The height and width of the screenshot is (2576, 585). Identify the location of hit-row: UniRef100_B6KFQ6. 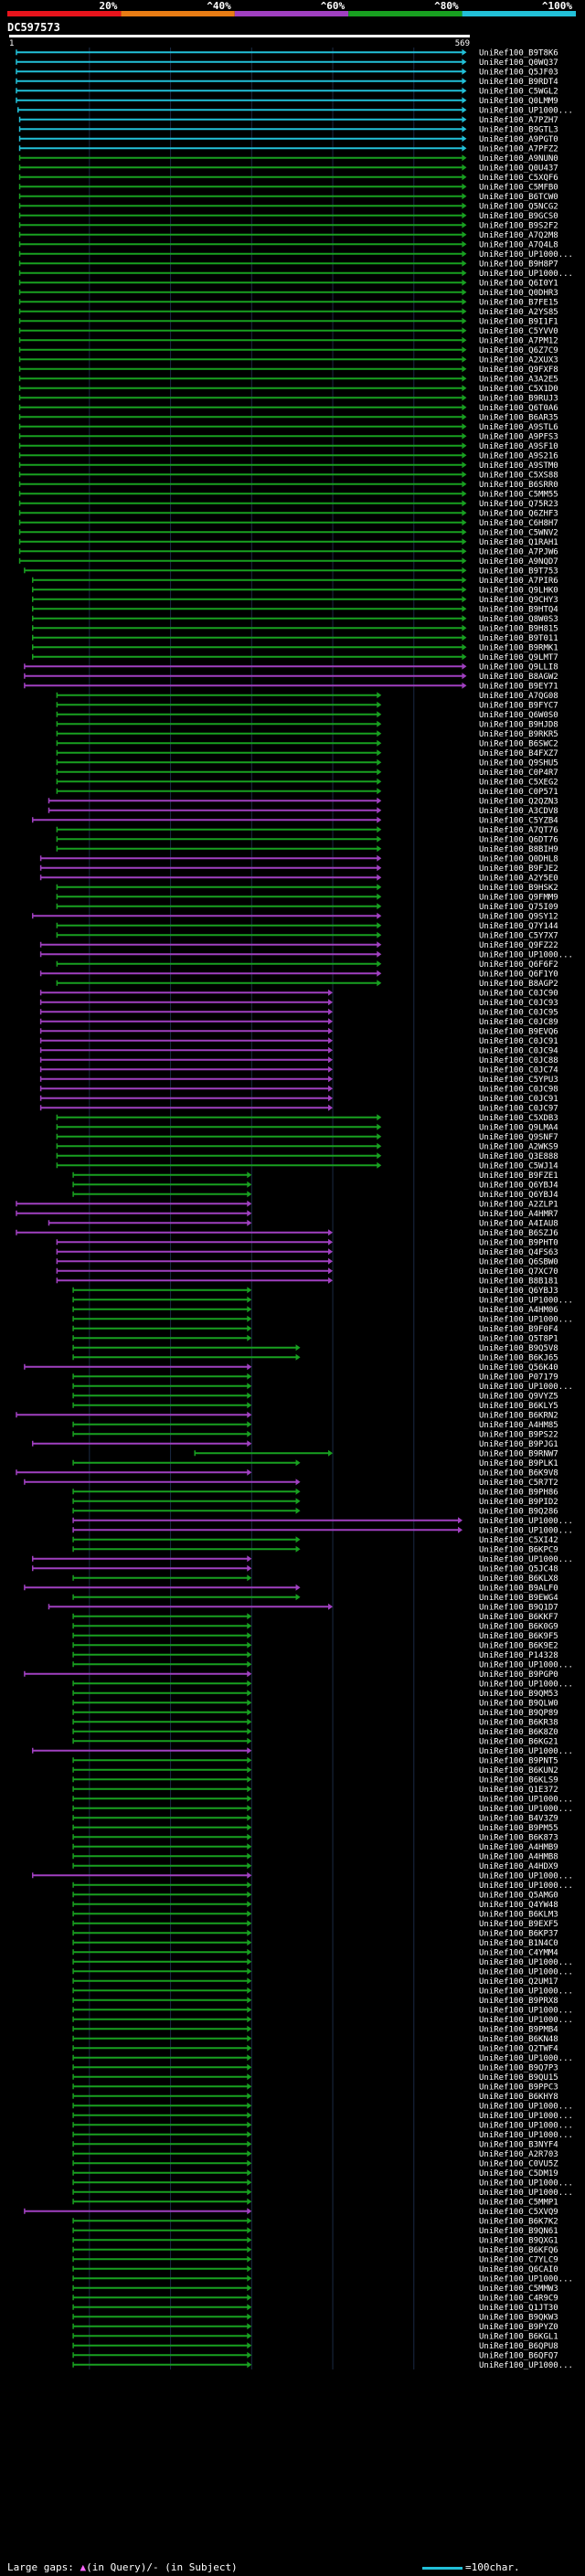
(315, 2250).